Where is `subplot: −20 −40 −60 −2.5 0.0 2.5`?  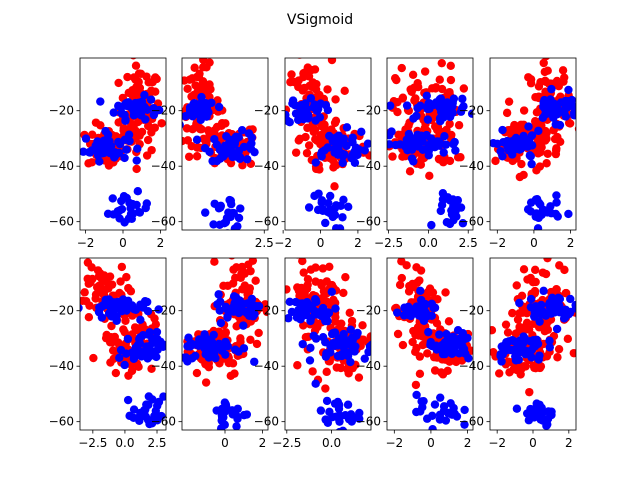 subplot: −20 −40 −60 −2.5 0.0 2.5 is located at coordinates (108, 349).